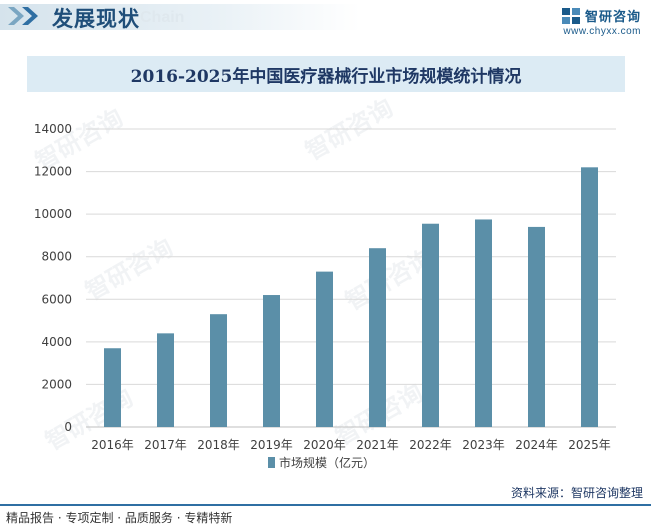  Describe the element at coordinates (325, 505) in the screenshot. I see `footer-divider` at that location.